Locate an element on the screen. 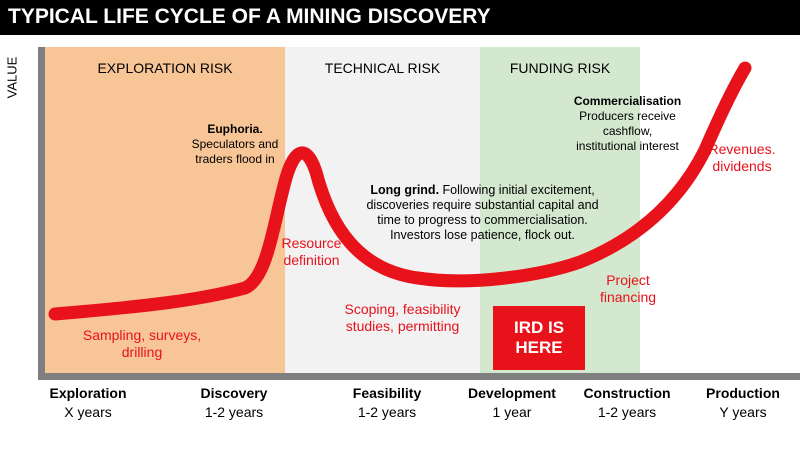 This screenshot has width=800, height=450. ird-line-1: IRD IS is located at coordinates (539, 327).